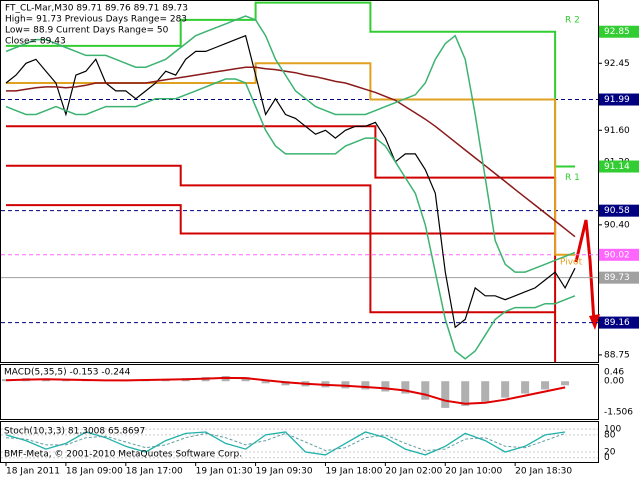 The height and width of the screenshot is (480, 640). What do you see at coordinates (610, 435) in the screenshot?
I see `y-tick-label: 80` at bounding box center [610, 435].